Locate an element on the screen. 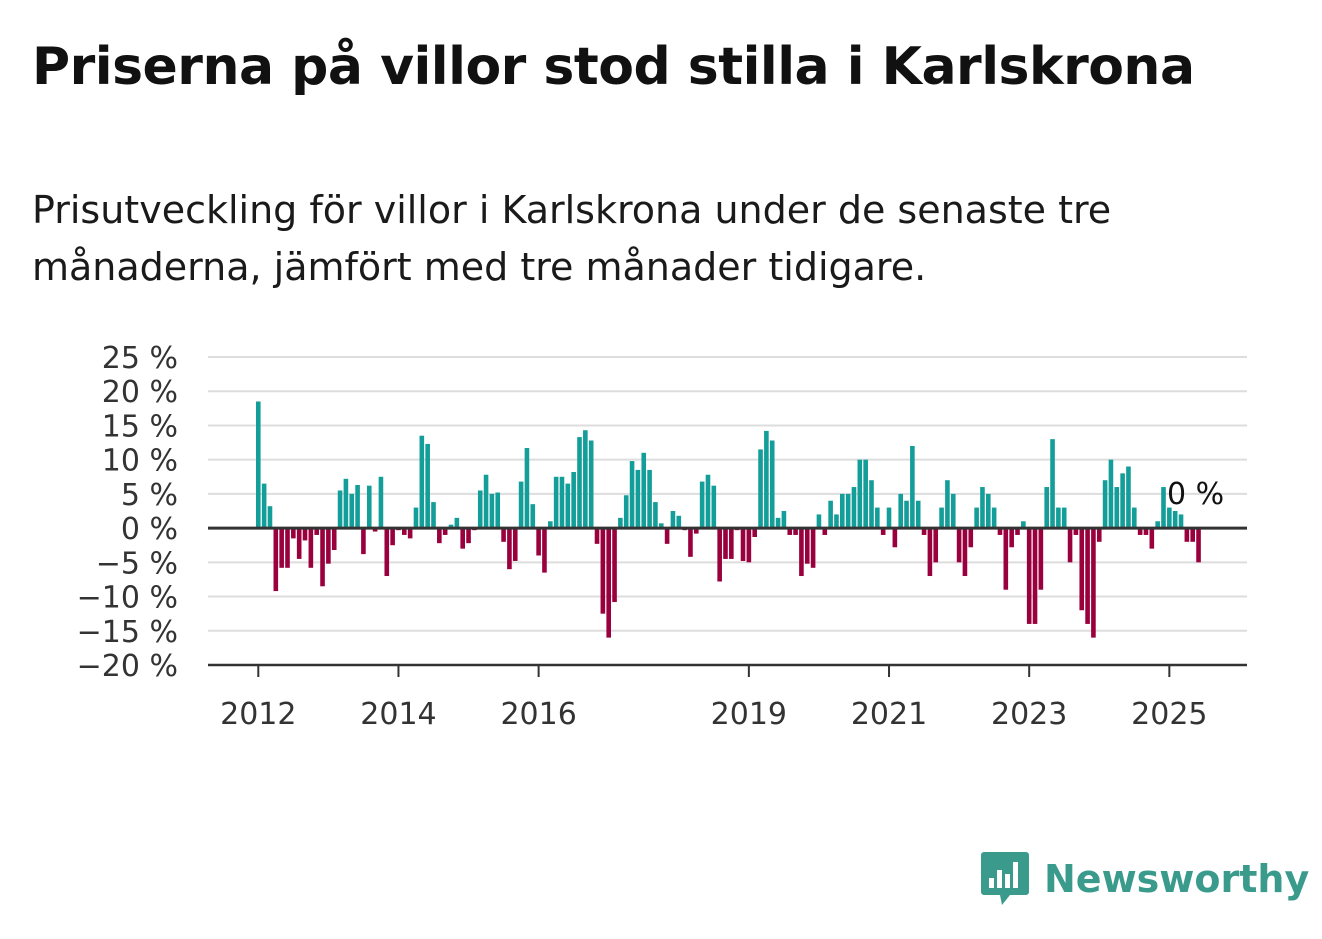 The height and width of the screenshot is (939, 1322). x-tick-label: 2012 is located at coordinates (258, 714).